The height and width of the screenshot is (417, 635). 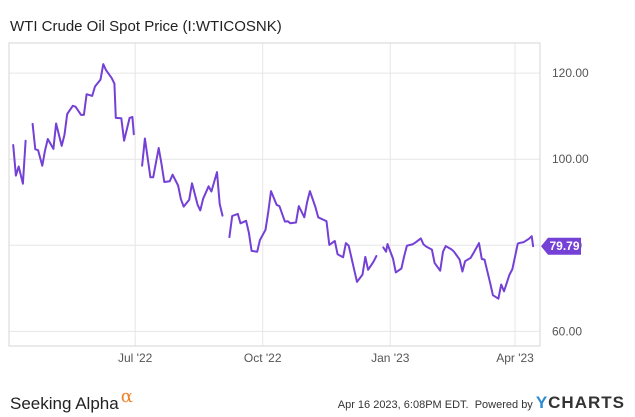 What do you see at coordinates (515, 358) in the screenshot?
I see `x-tick-label: Apr '23` at bounding box center [515, 358].